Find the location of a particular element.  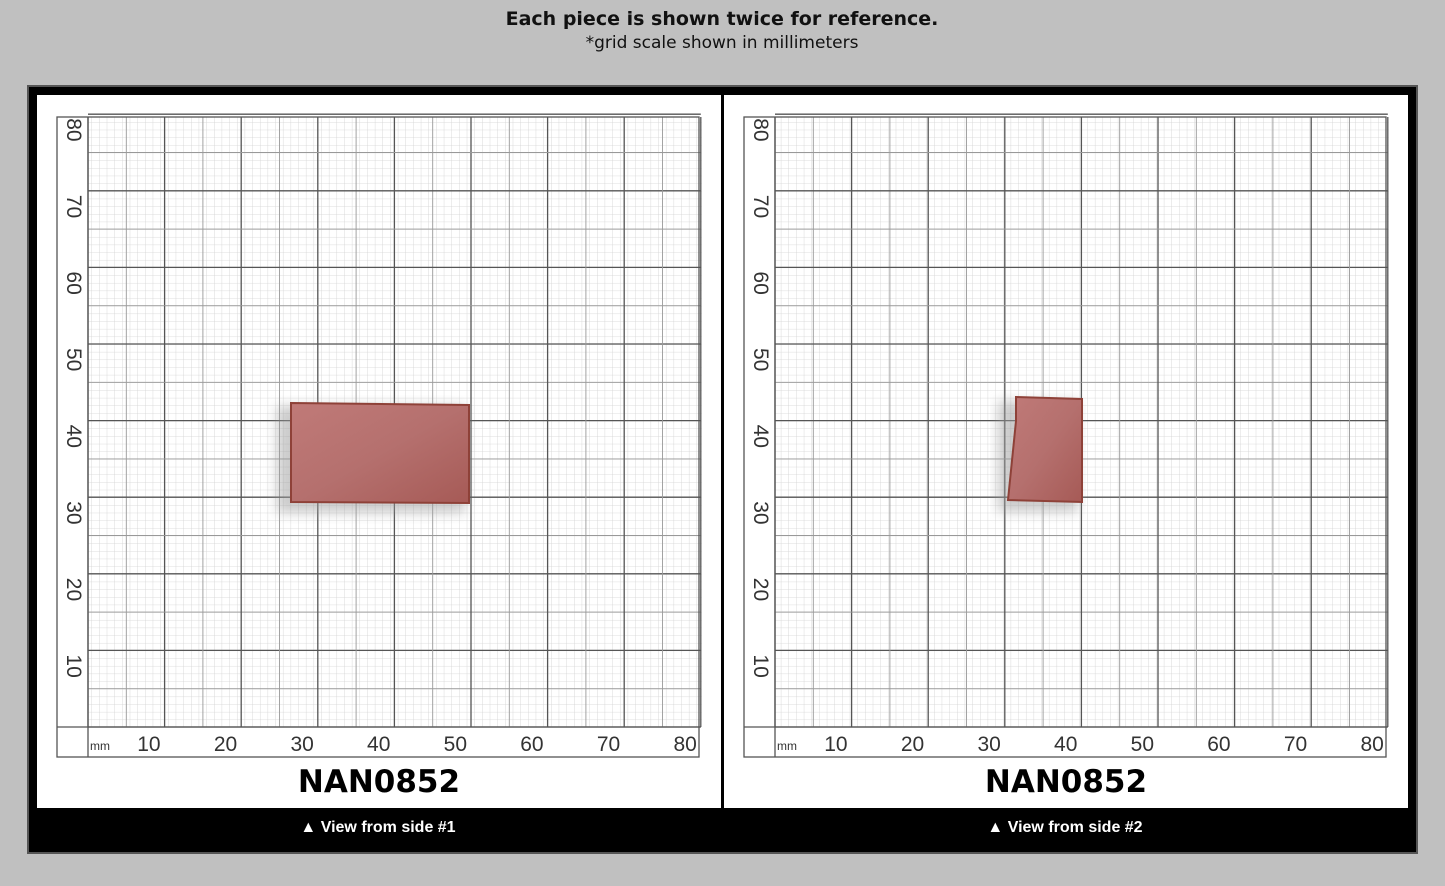

page-title: Each piece is shown twice for reference. is located at coordinates (722, 19).